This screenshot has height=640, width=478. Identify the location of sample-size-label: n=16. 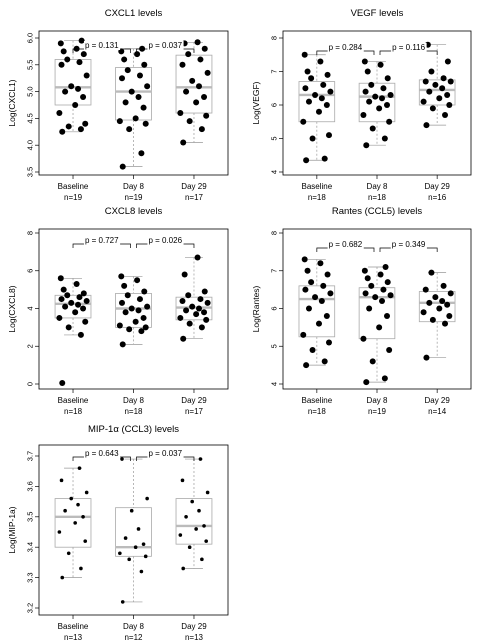
(437, 197).